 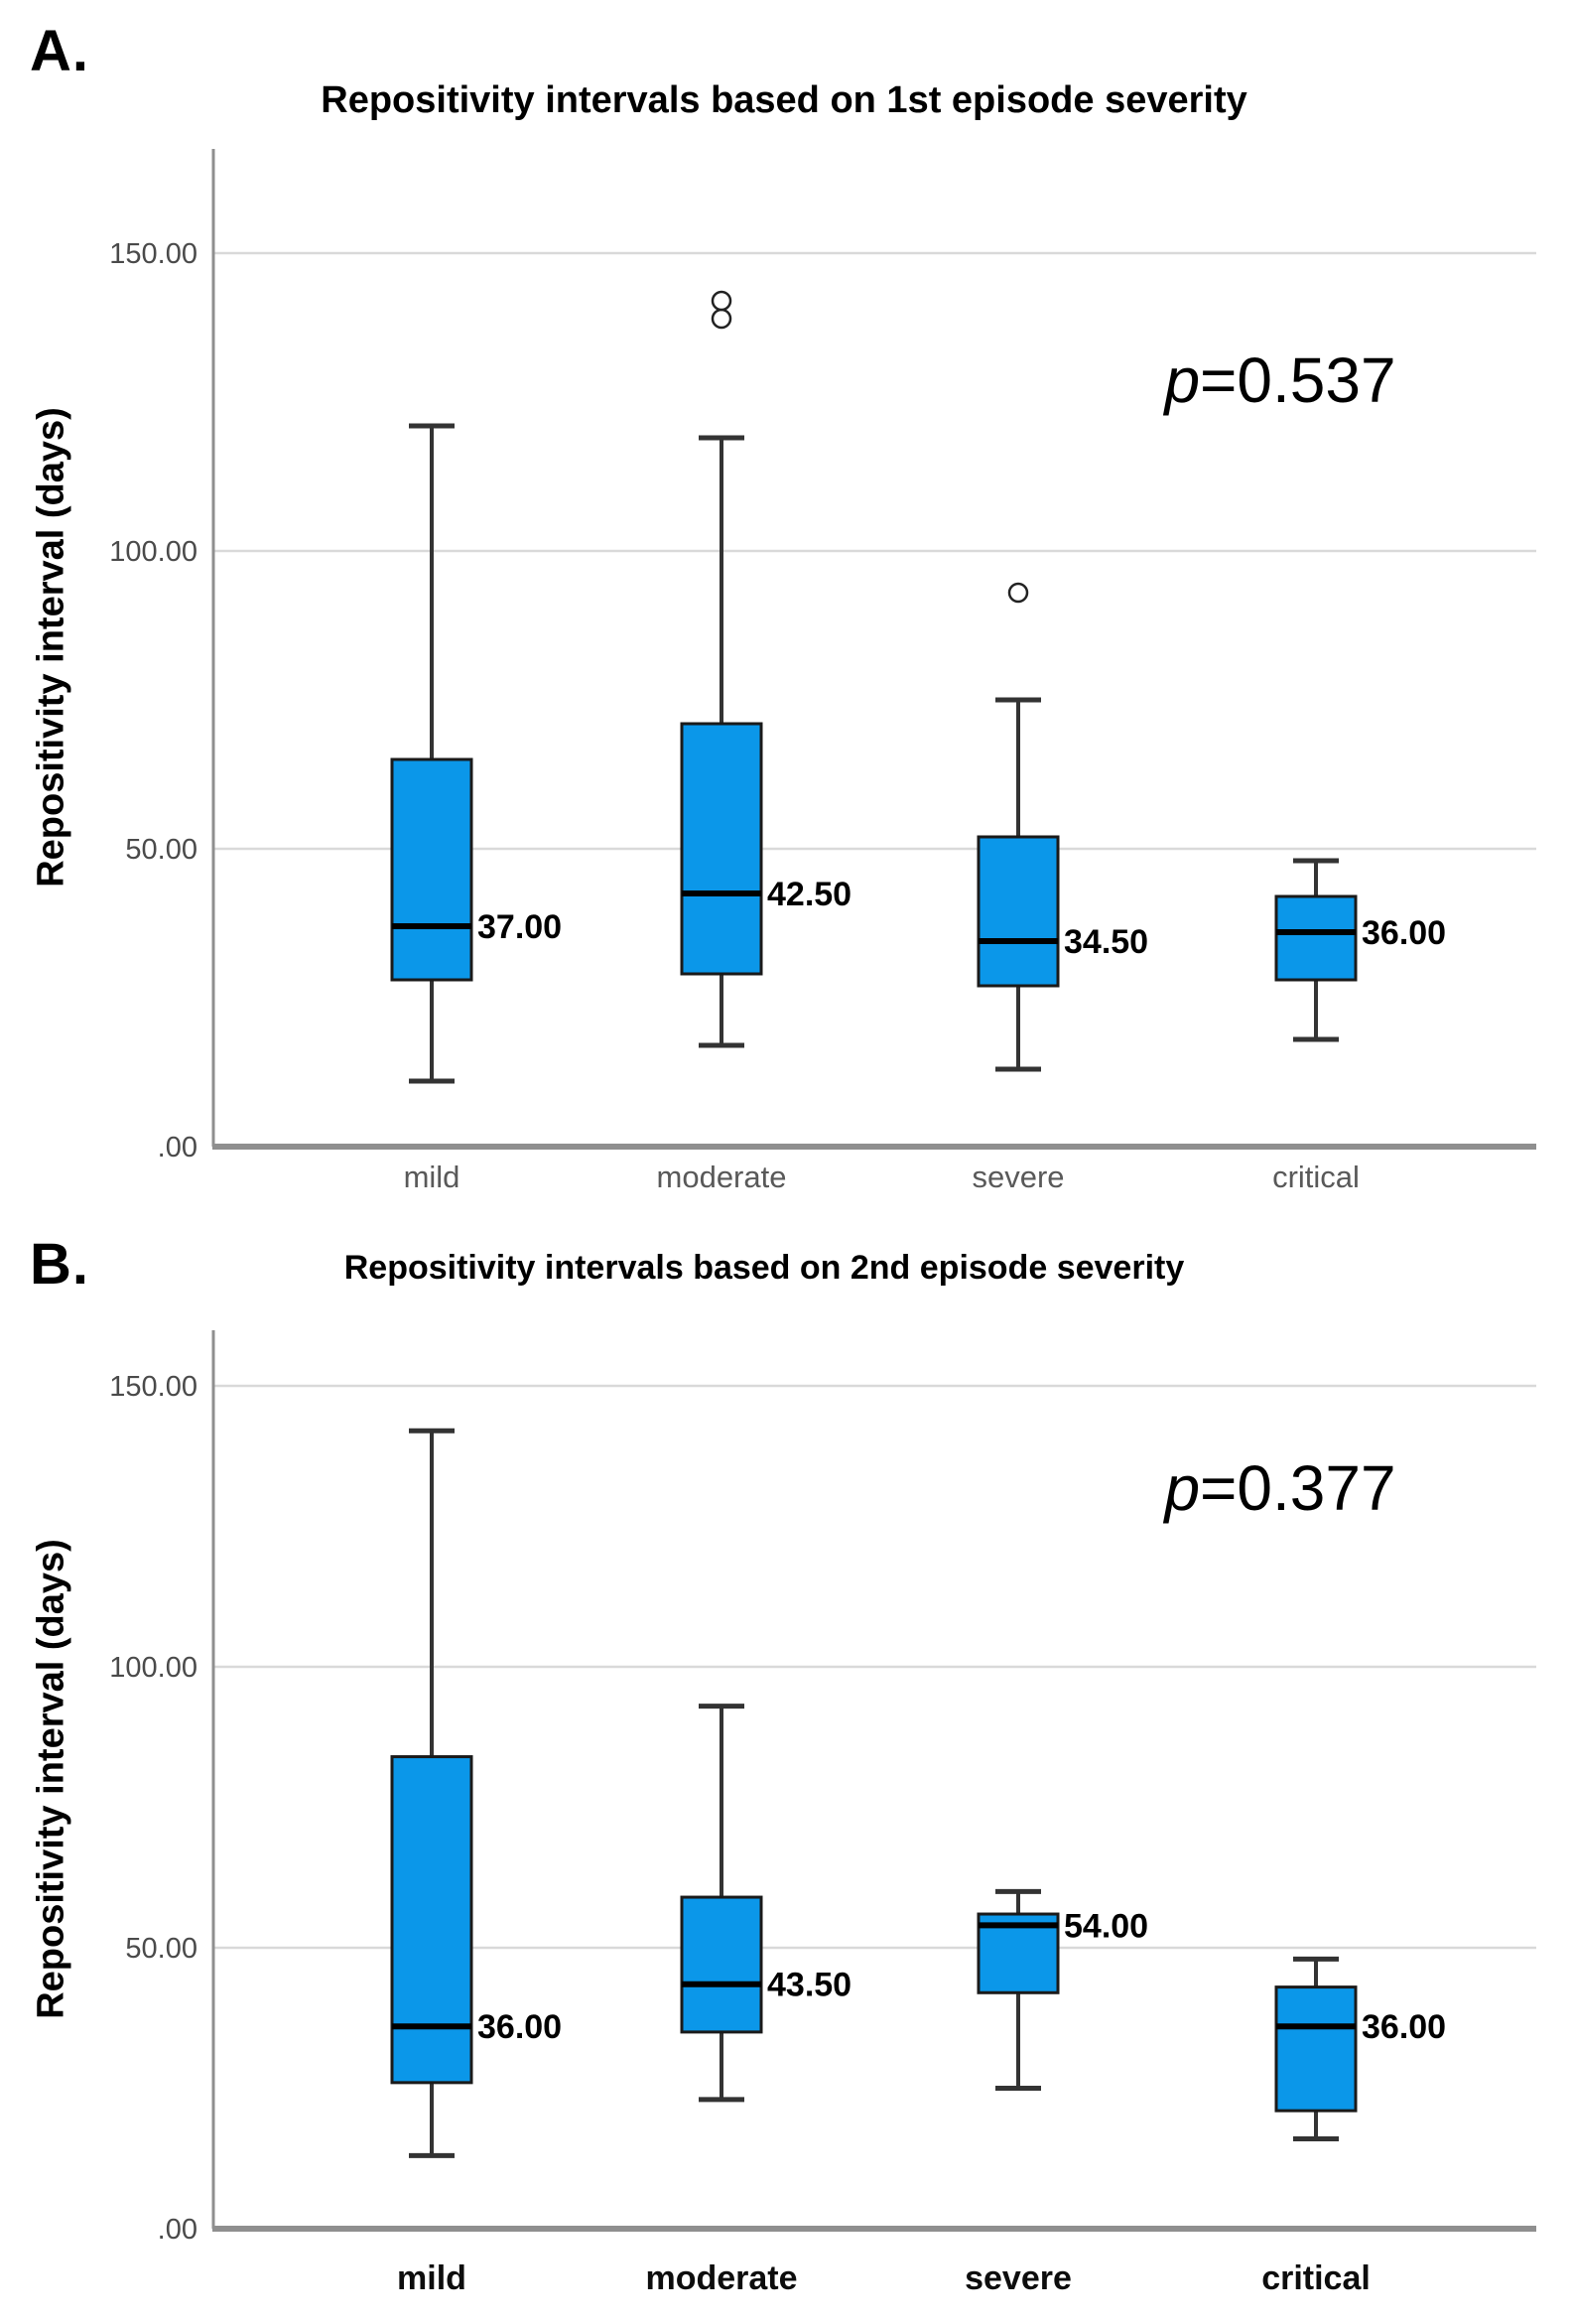 I want to click on median-label: 34.50, so click(x=1106, y=942).